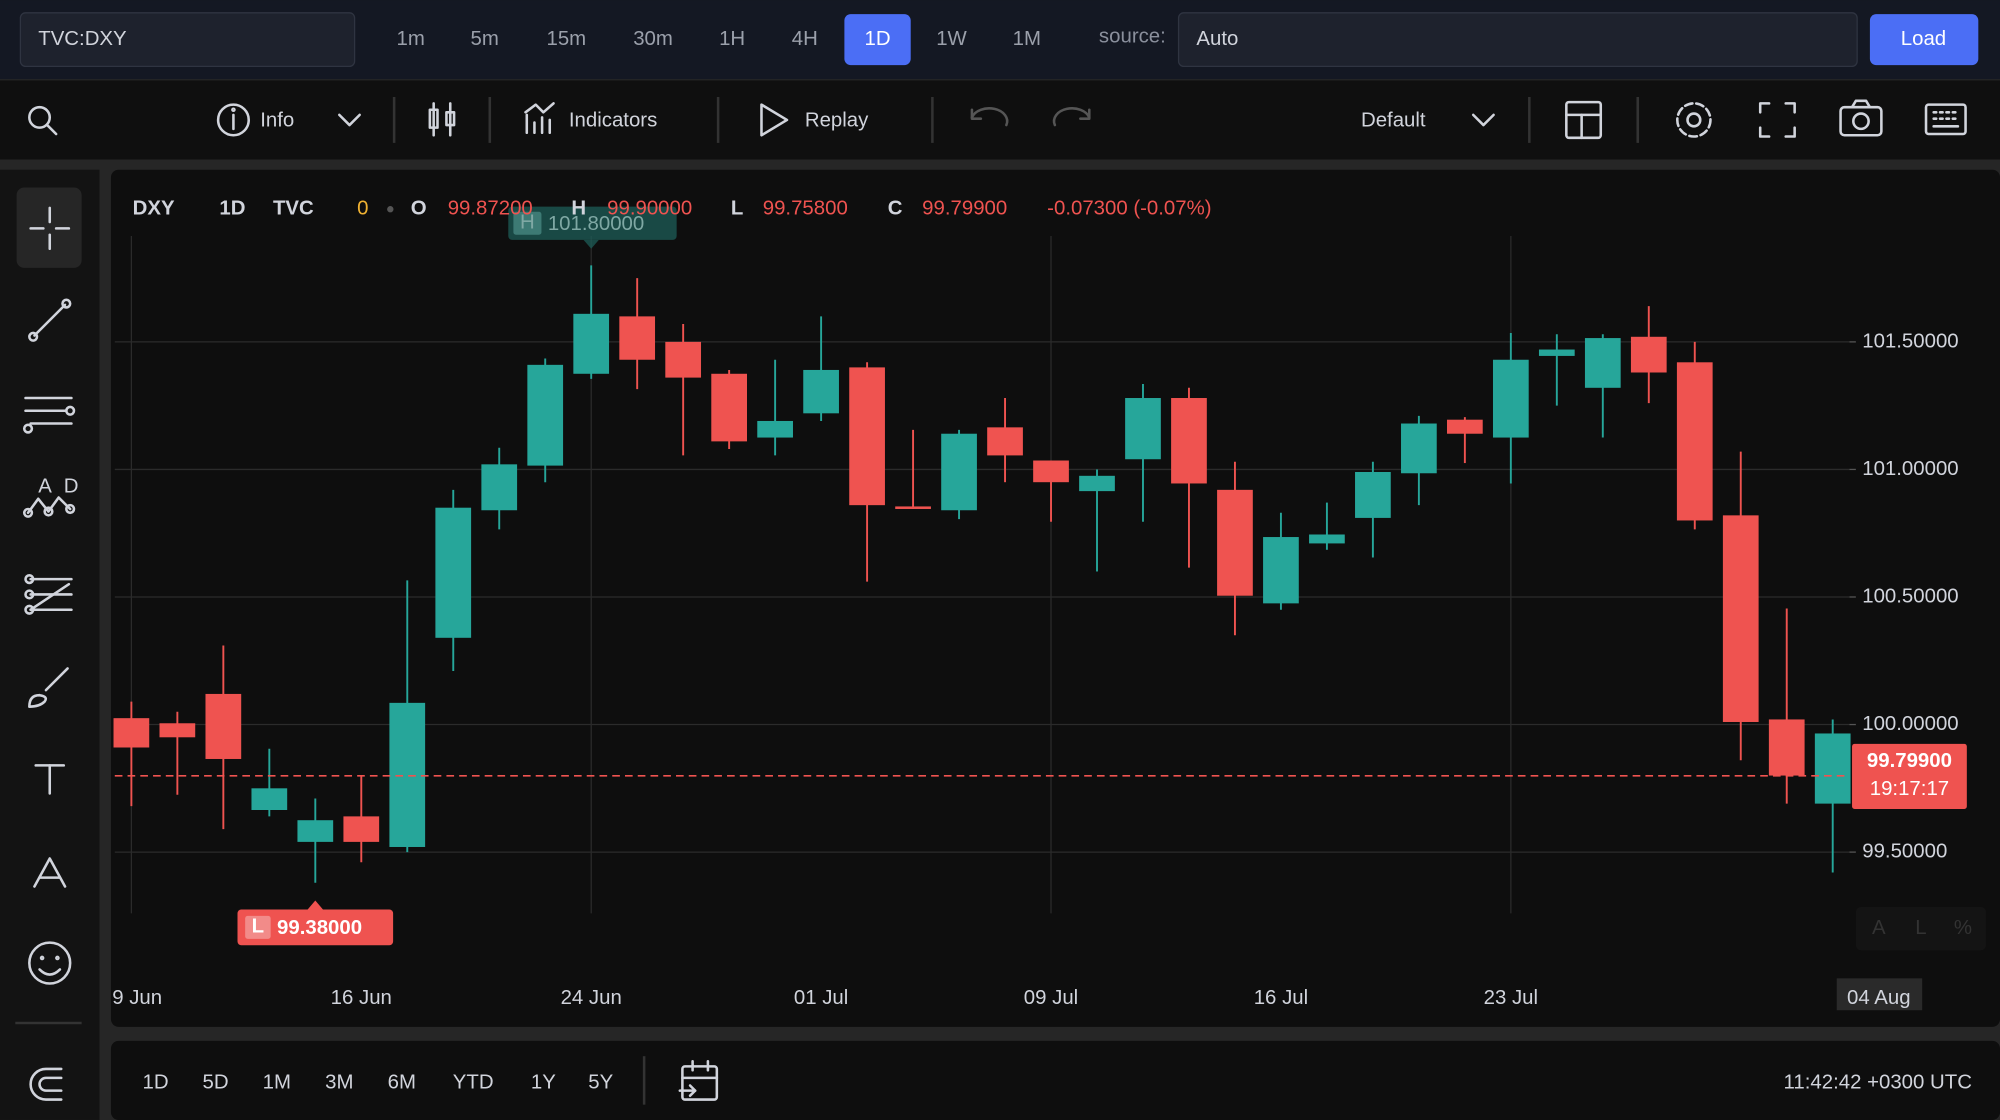 The height and width of the screenshot is (1120, 2000). Describe the element at coordinates (698, 1080) in the screenshot. I see `calendar-icon` at that location.